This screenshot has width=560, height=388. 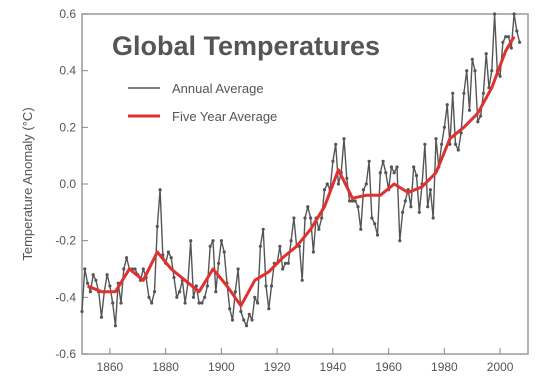 I want to click on chart-title: Global Temperatures, so click(x=246, y=46).